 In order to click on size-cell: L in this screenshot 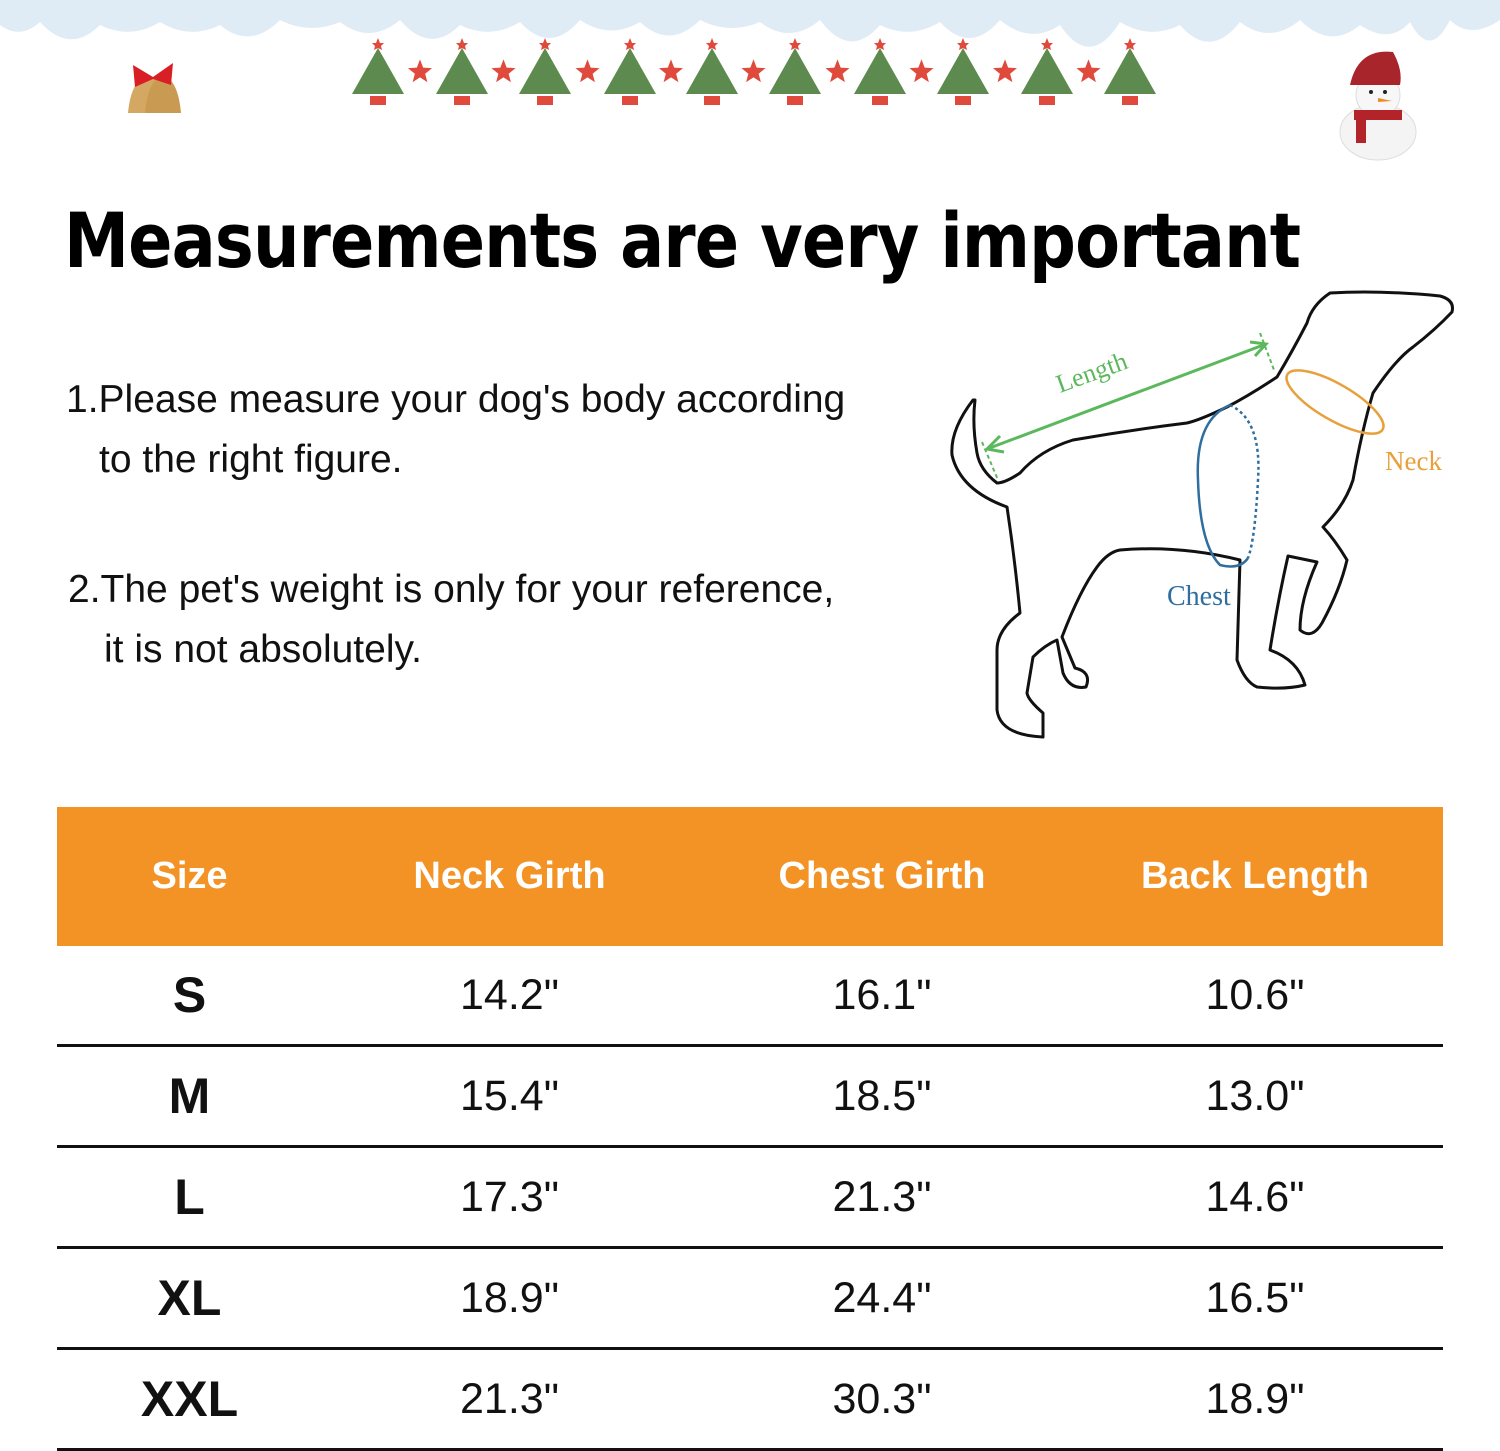, I will do `click(189, 1197)`.